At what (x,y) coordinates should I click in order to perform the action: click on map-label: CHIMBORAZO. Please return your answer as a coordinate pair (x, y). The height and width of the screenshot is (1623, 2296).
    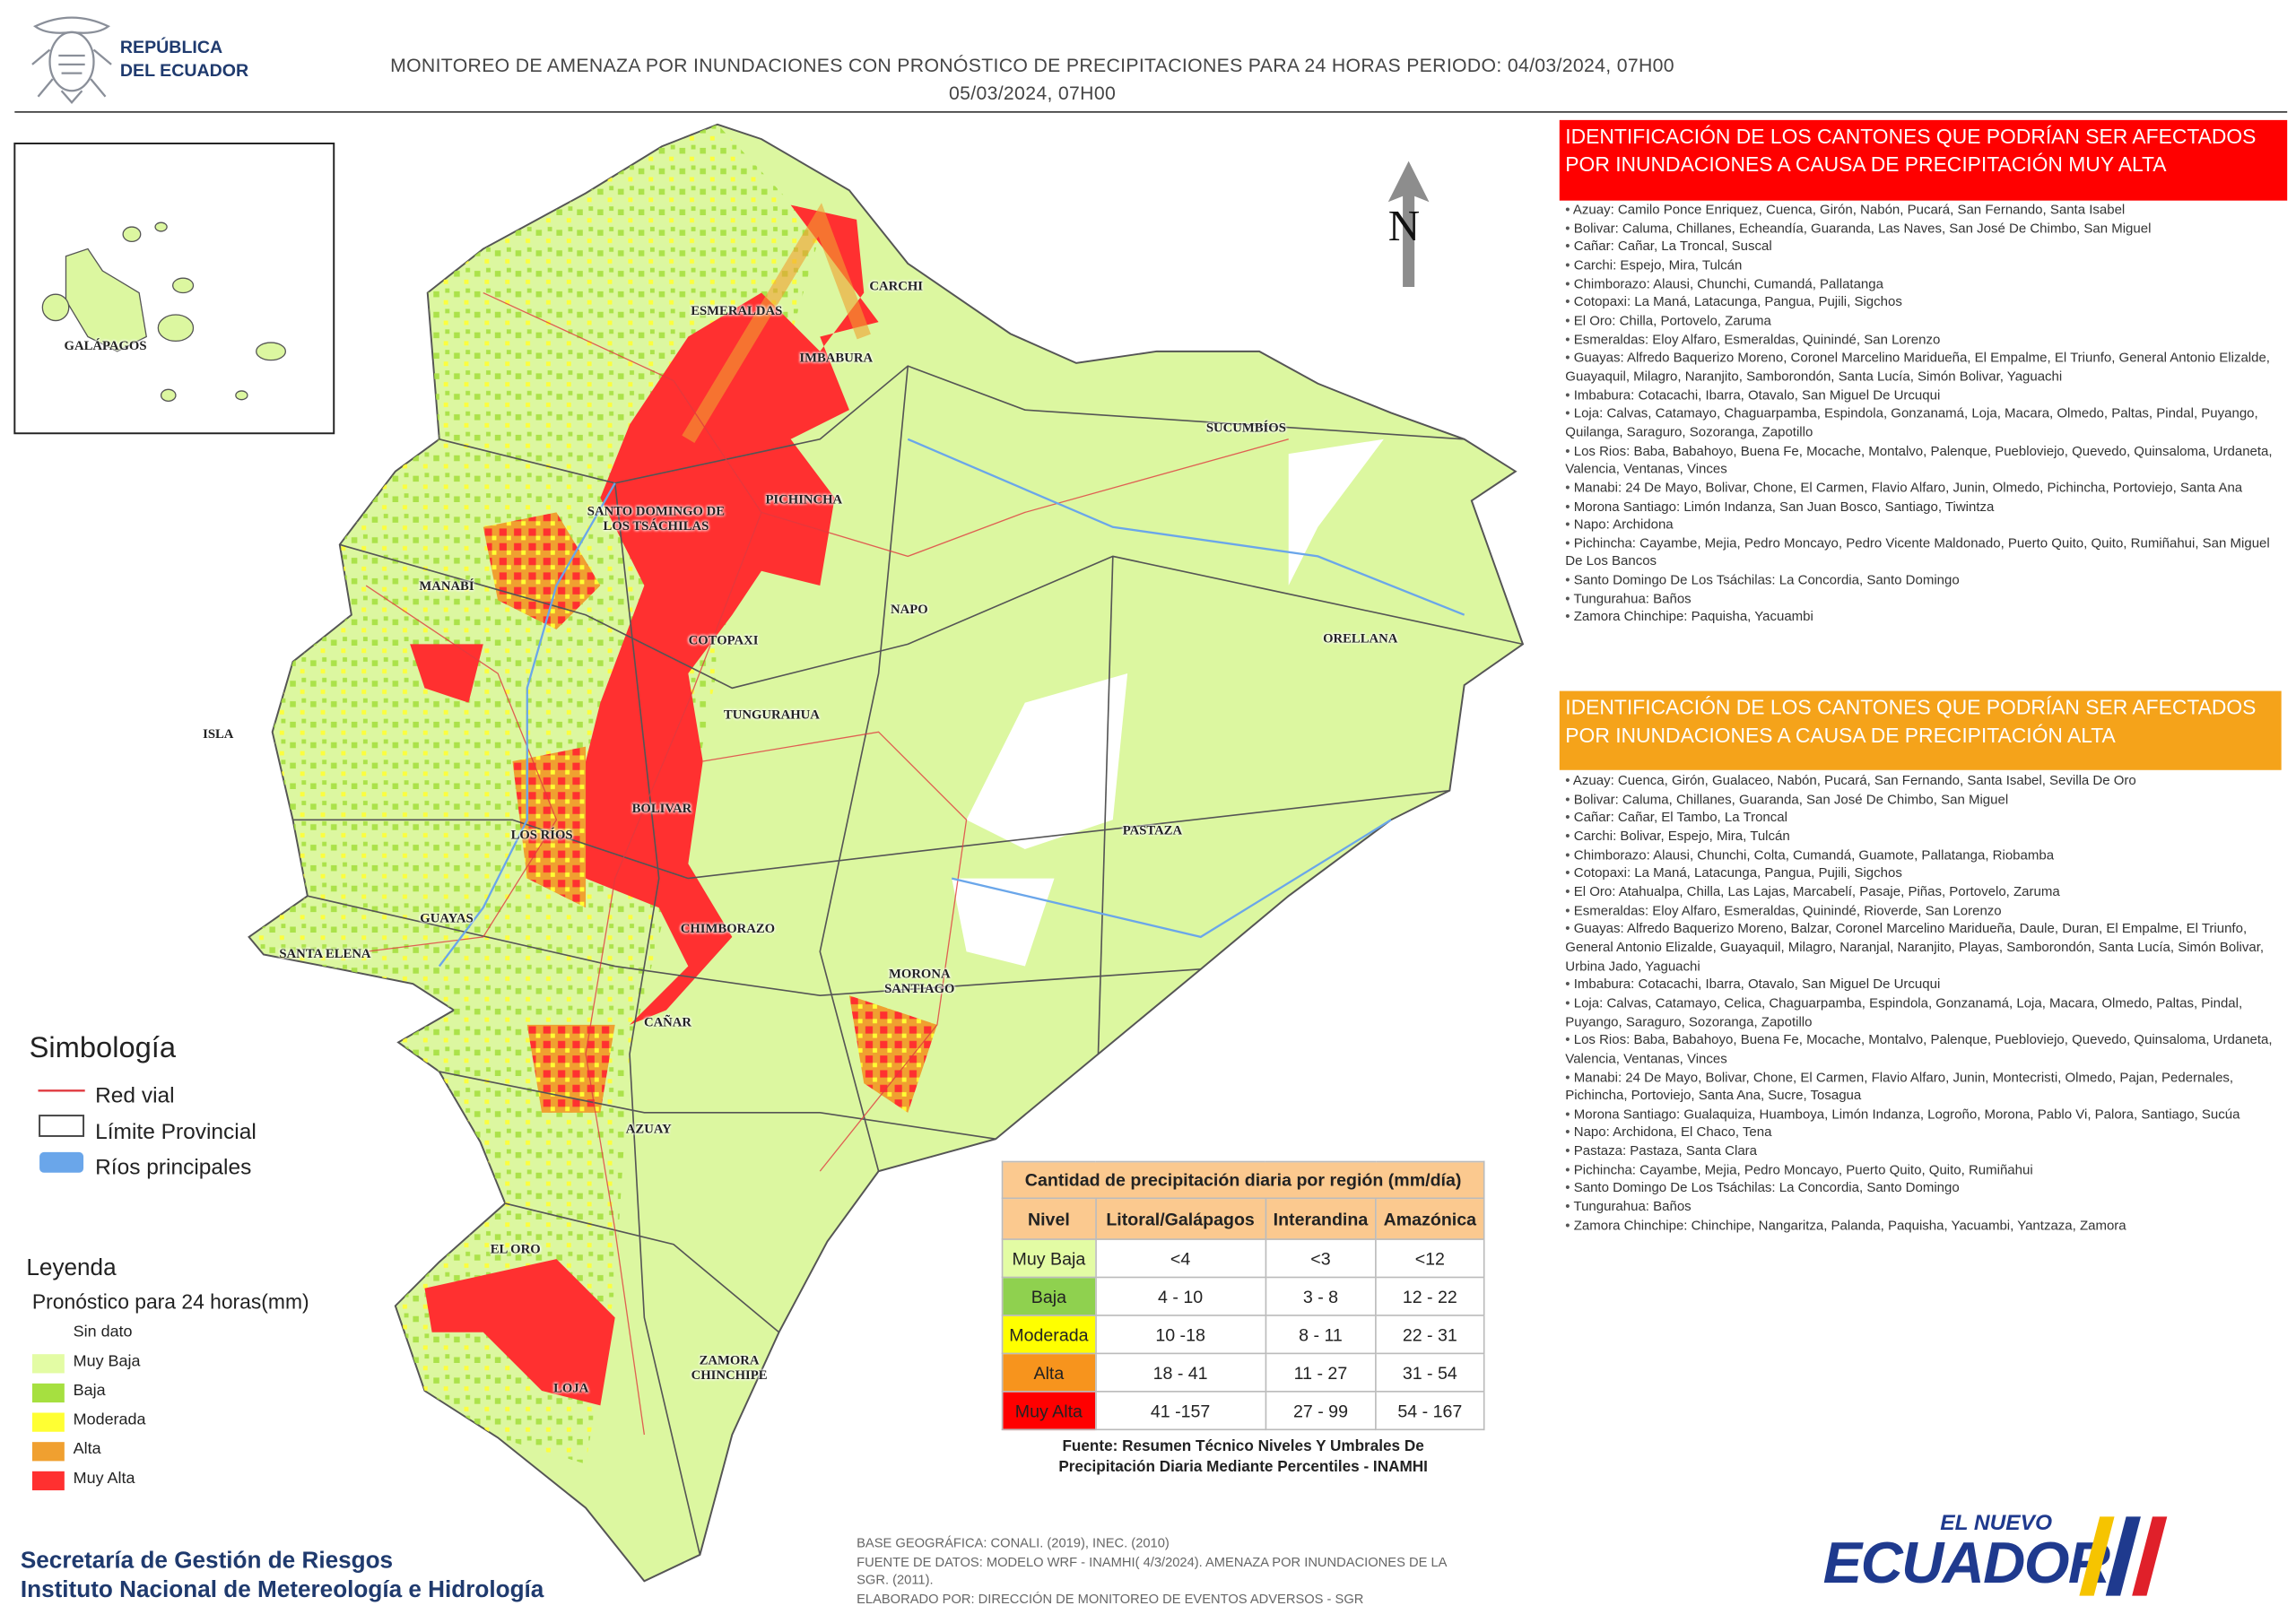
    Looking at the image, I should click on (728, 928).